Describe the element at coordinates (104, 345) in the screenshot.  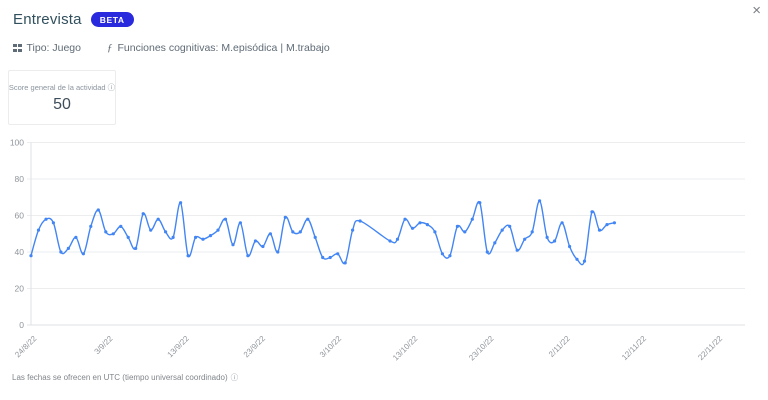
I see `svg-text: 3/9/22` at that location.